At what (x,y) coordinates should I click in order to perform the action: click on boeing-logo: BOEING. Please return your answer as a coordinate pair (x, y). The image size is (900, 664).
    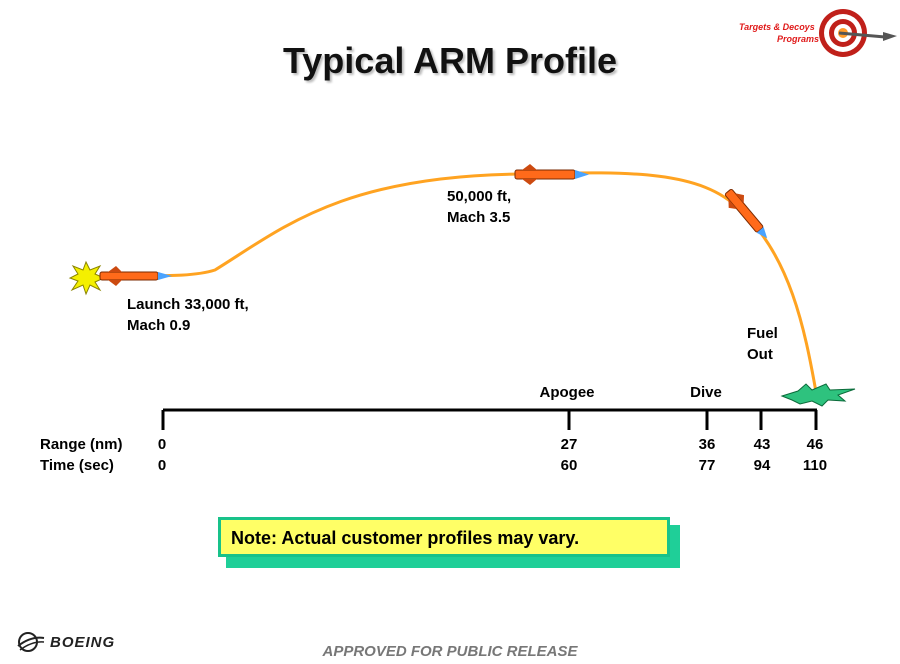
    Looking at the image, I should click on (65, 642).